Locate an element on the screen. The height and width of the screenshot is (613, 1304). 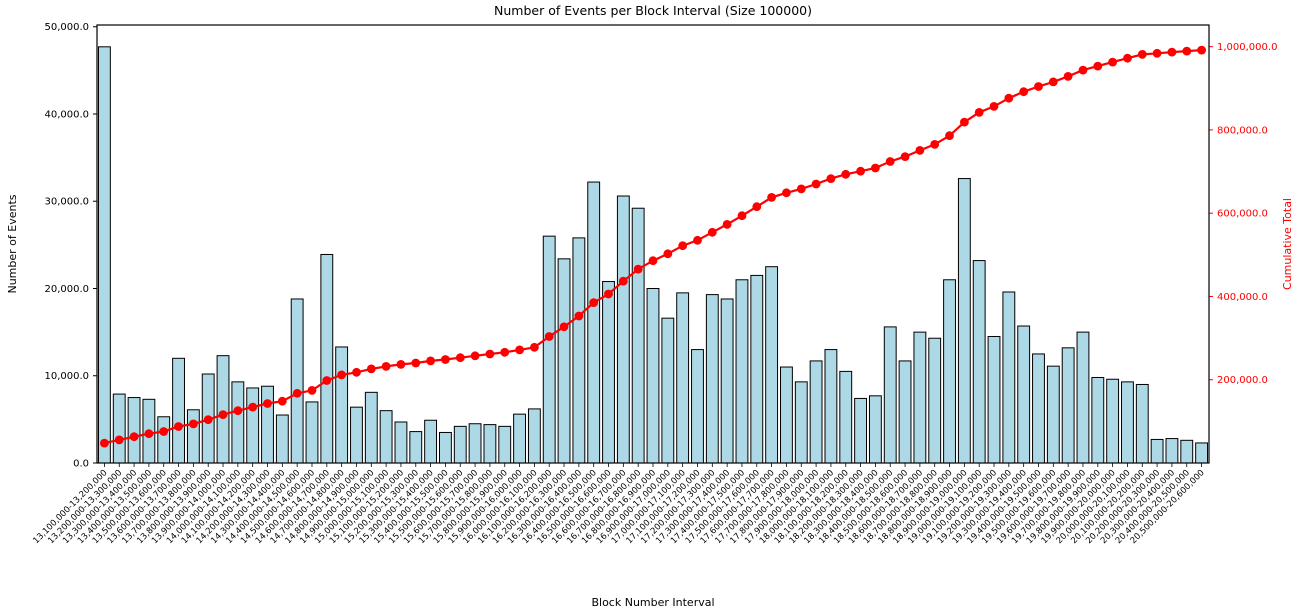
y-tick-label-right: 600,000.0 is located at coordinates (1242, 214).